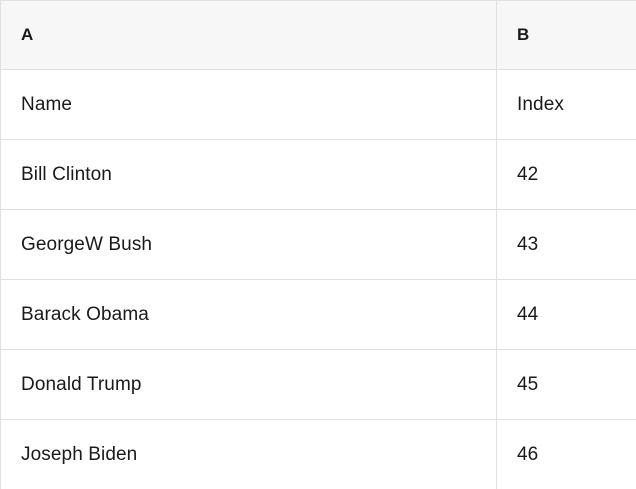 The width and height of the screenshot is (636, 489). I want to click on table-cell-a: Barack Obama, so click(249, 314).